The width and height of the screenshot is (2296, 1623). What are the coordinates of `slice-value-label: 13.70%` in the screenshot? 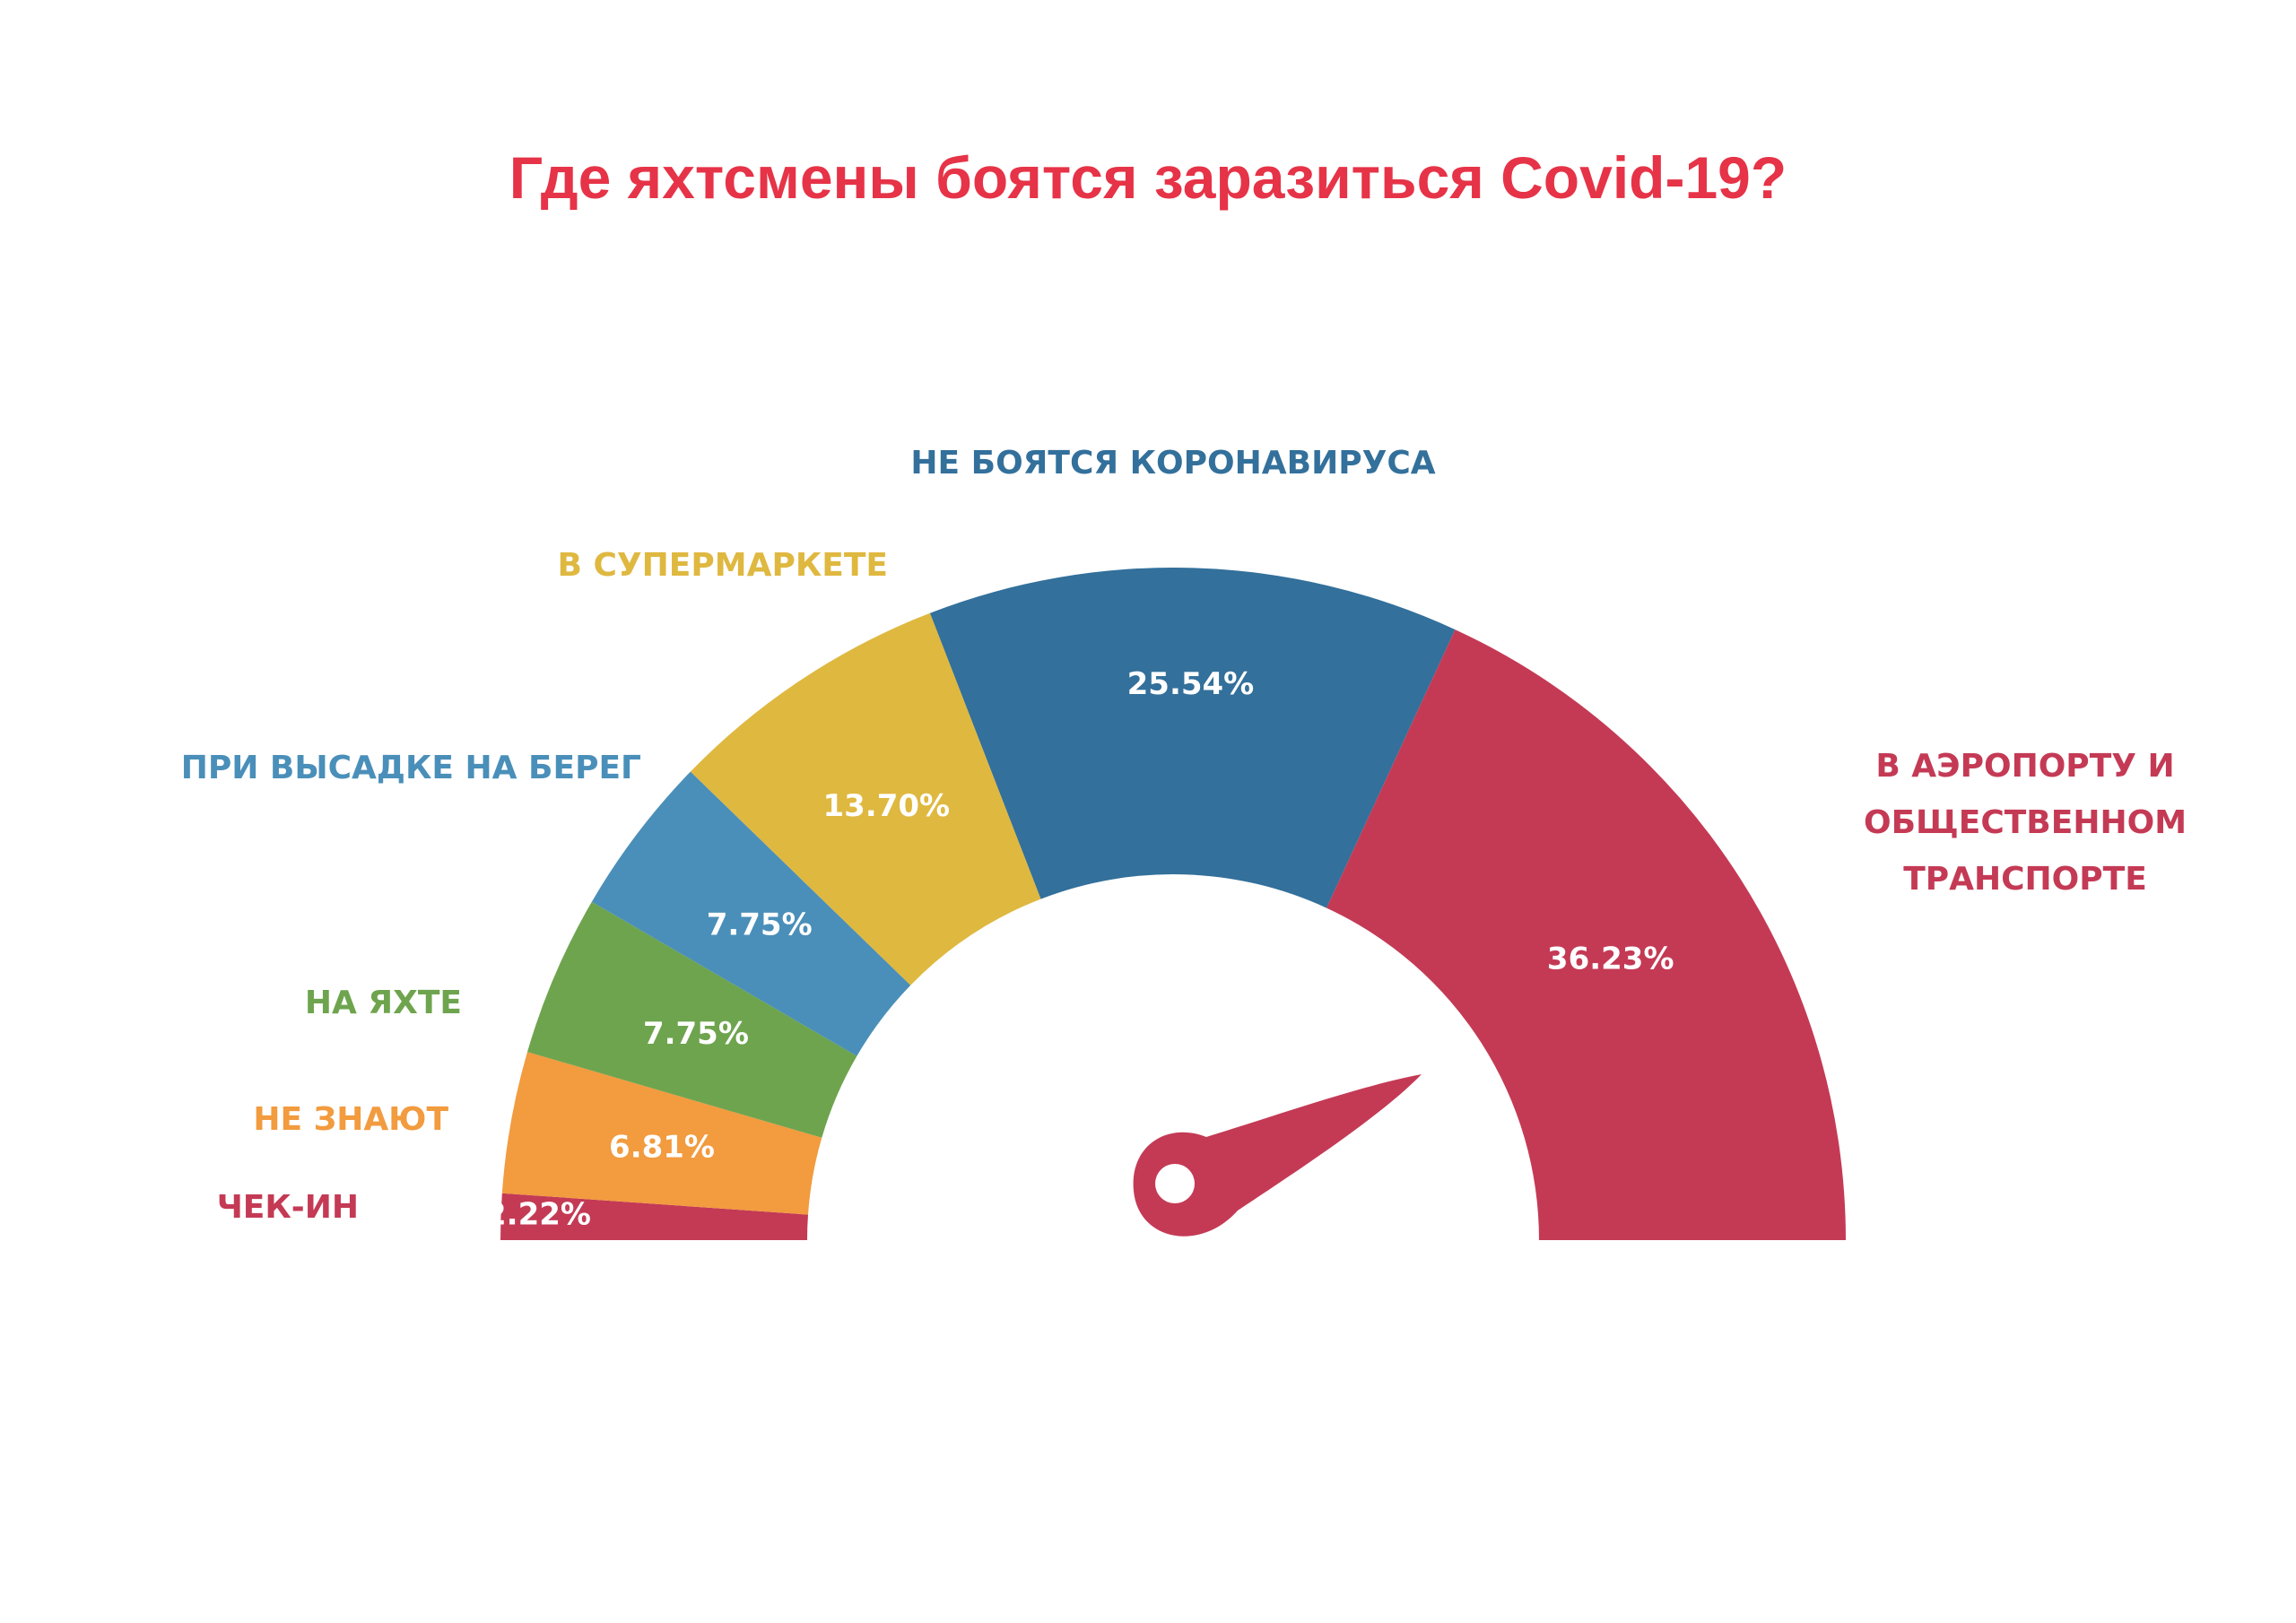 It's located at (886, 806).